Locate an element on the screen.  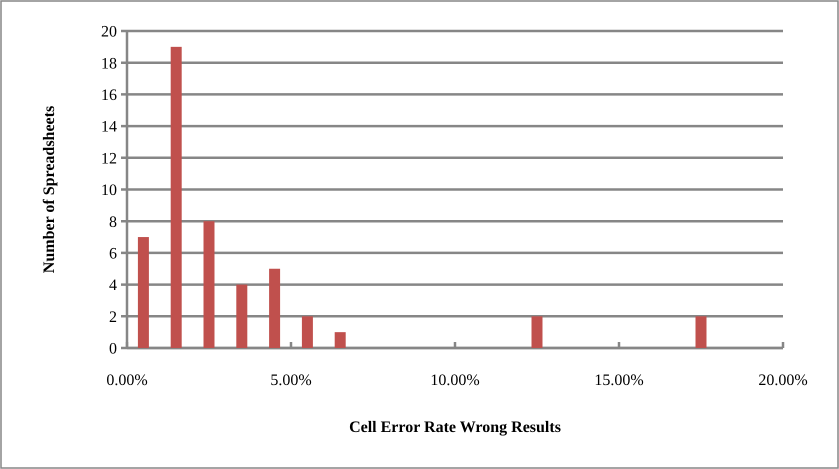
y-tick-label: 20 is located at coordinates (109, 32).